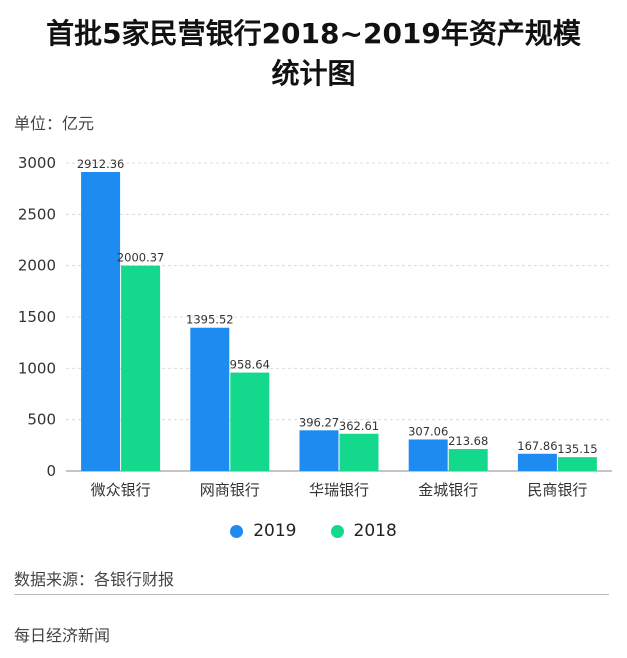 This screenshot has width=627, height=658. I want to click on data-label: 213.68, so click(468, 441).